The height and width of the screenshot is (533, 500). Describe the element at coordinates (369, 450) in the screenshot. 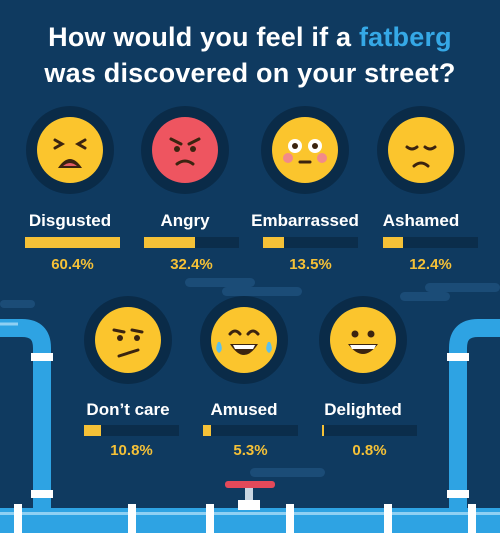

I see `value-label: 0.8%` at that location.